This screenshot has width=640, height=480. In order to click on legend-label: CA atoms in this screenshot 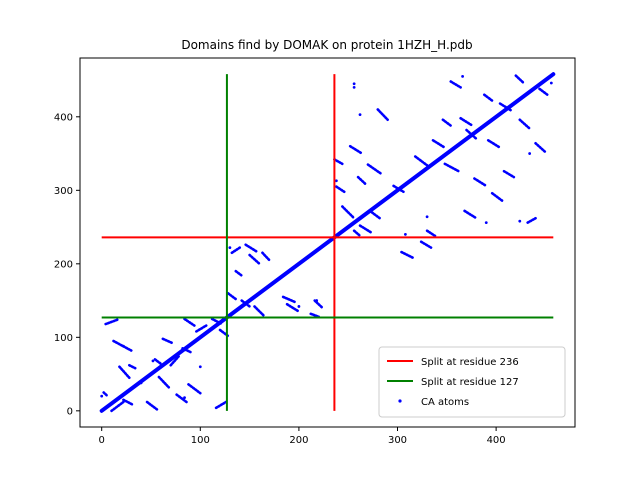, I will do `click(445, 402)`.